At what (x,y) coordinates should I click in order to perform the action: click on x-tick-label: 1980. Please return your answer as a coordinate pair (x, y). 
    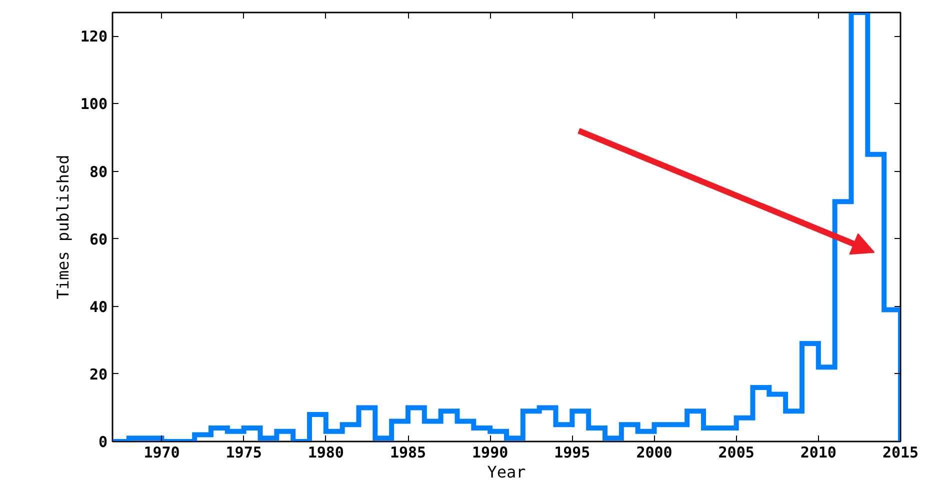
    Looking at the image, I should click on (326, 453).